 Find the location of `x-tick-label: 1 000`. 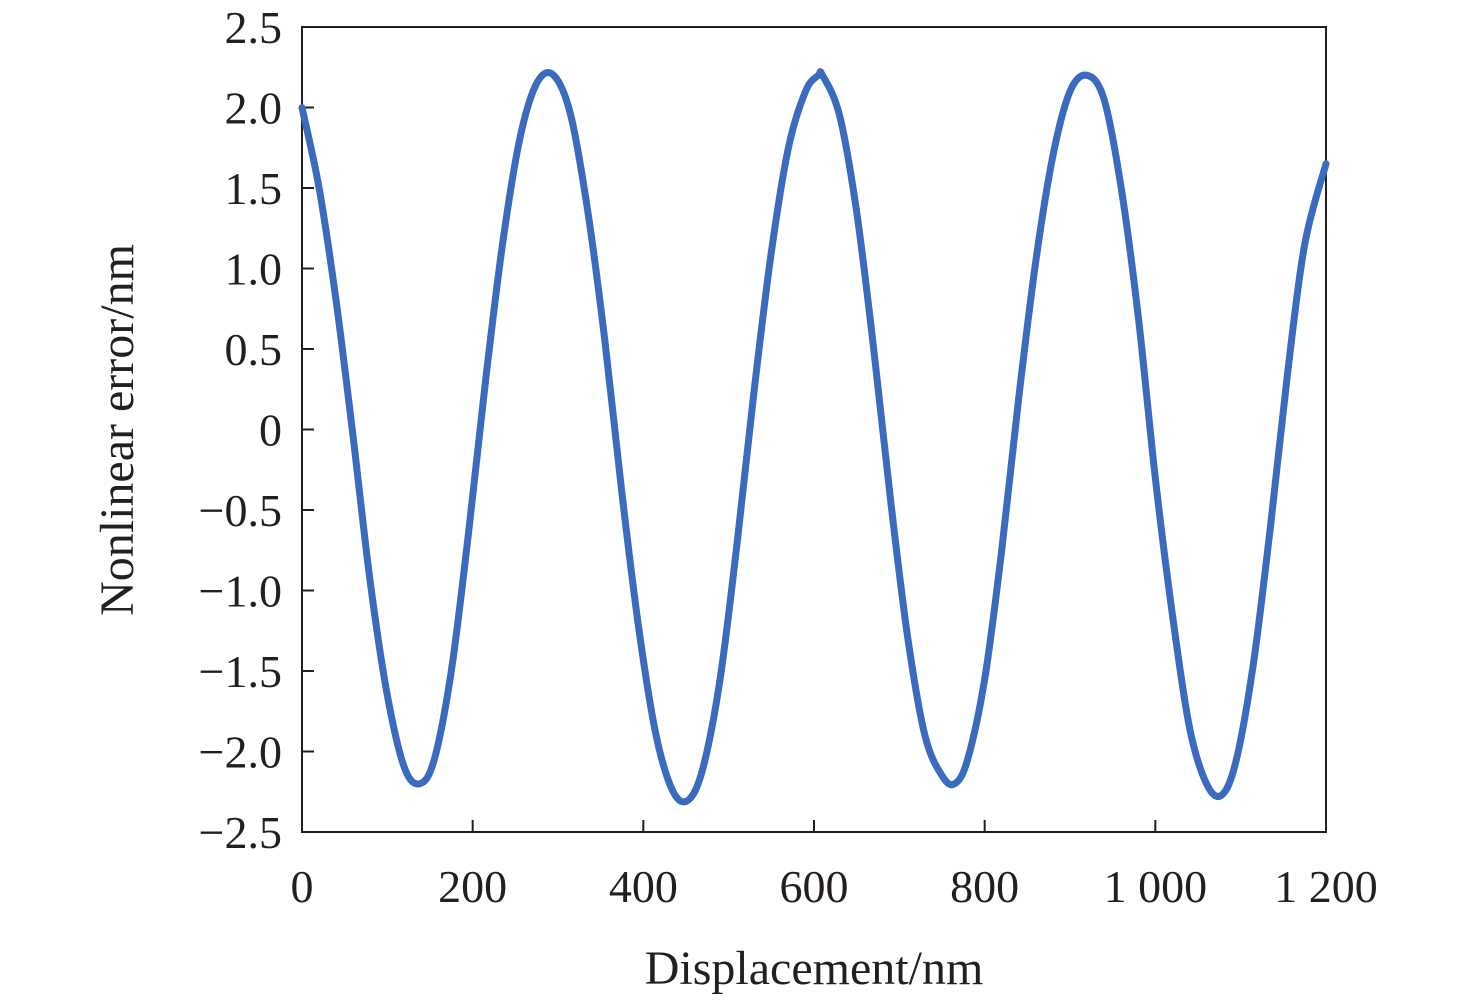

x-tick-label: 1 000 is located at coordinates (1156, 886).